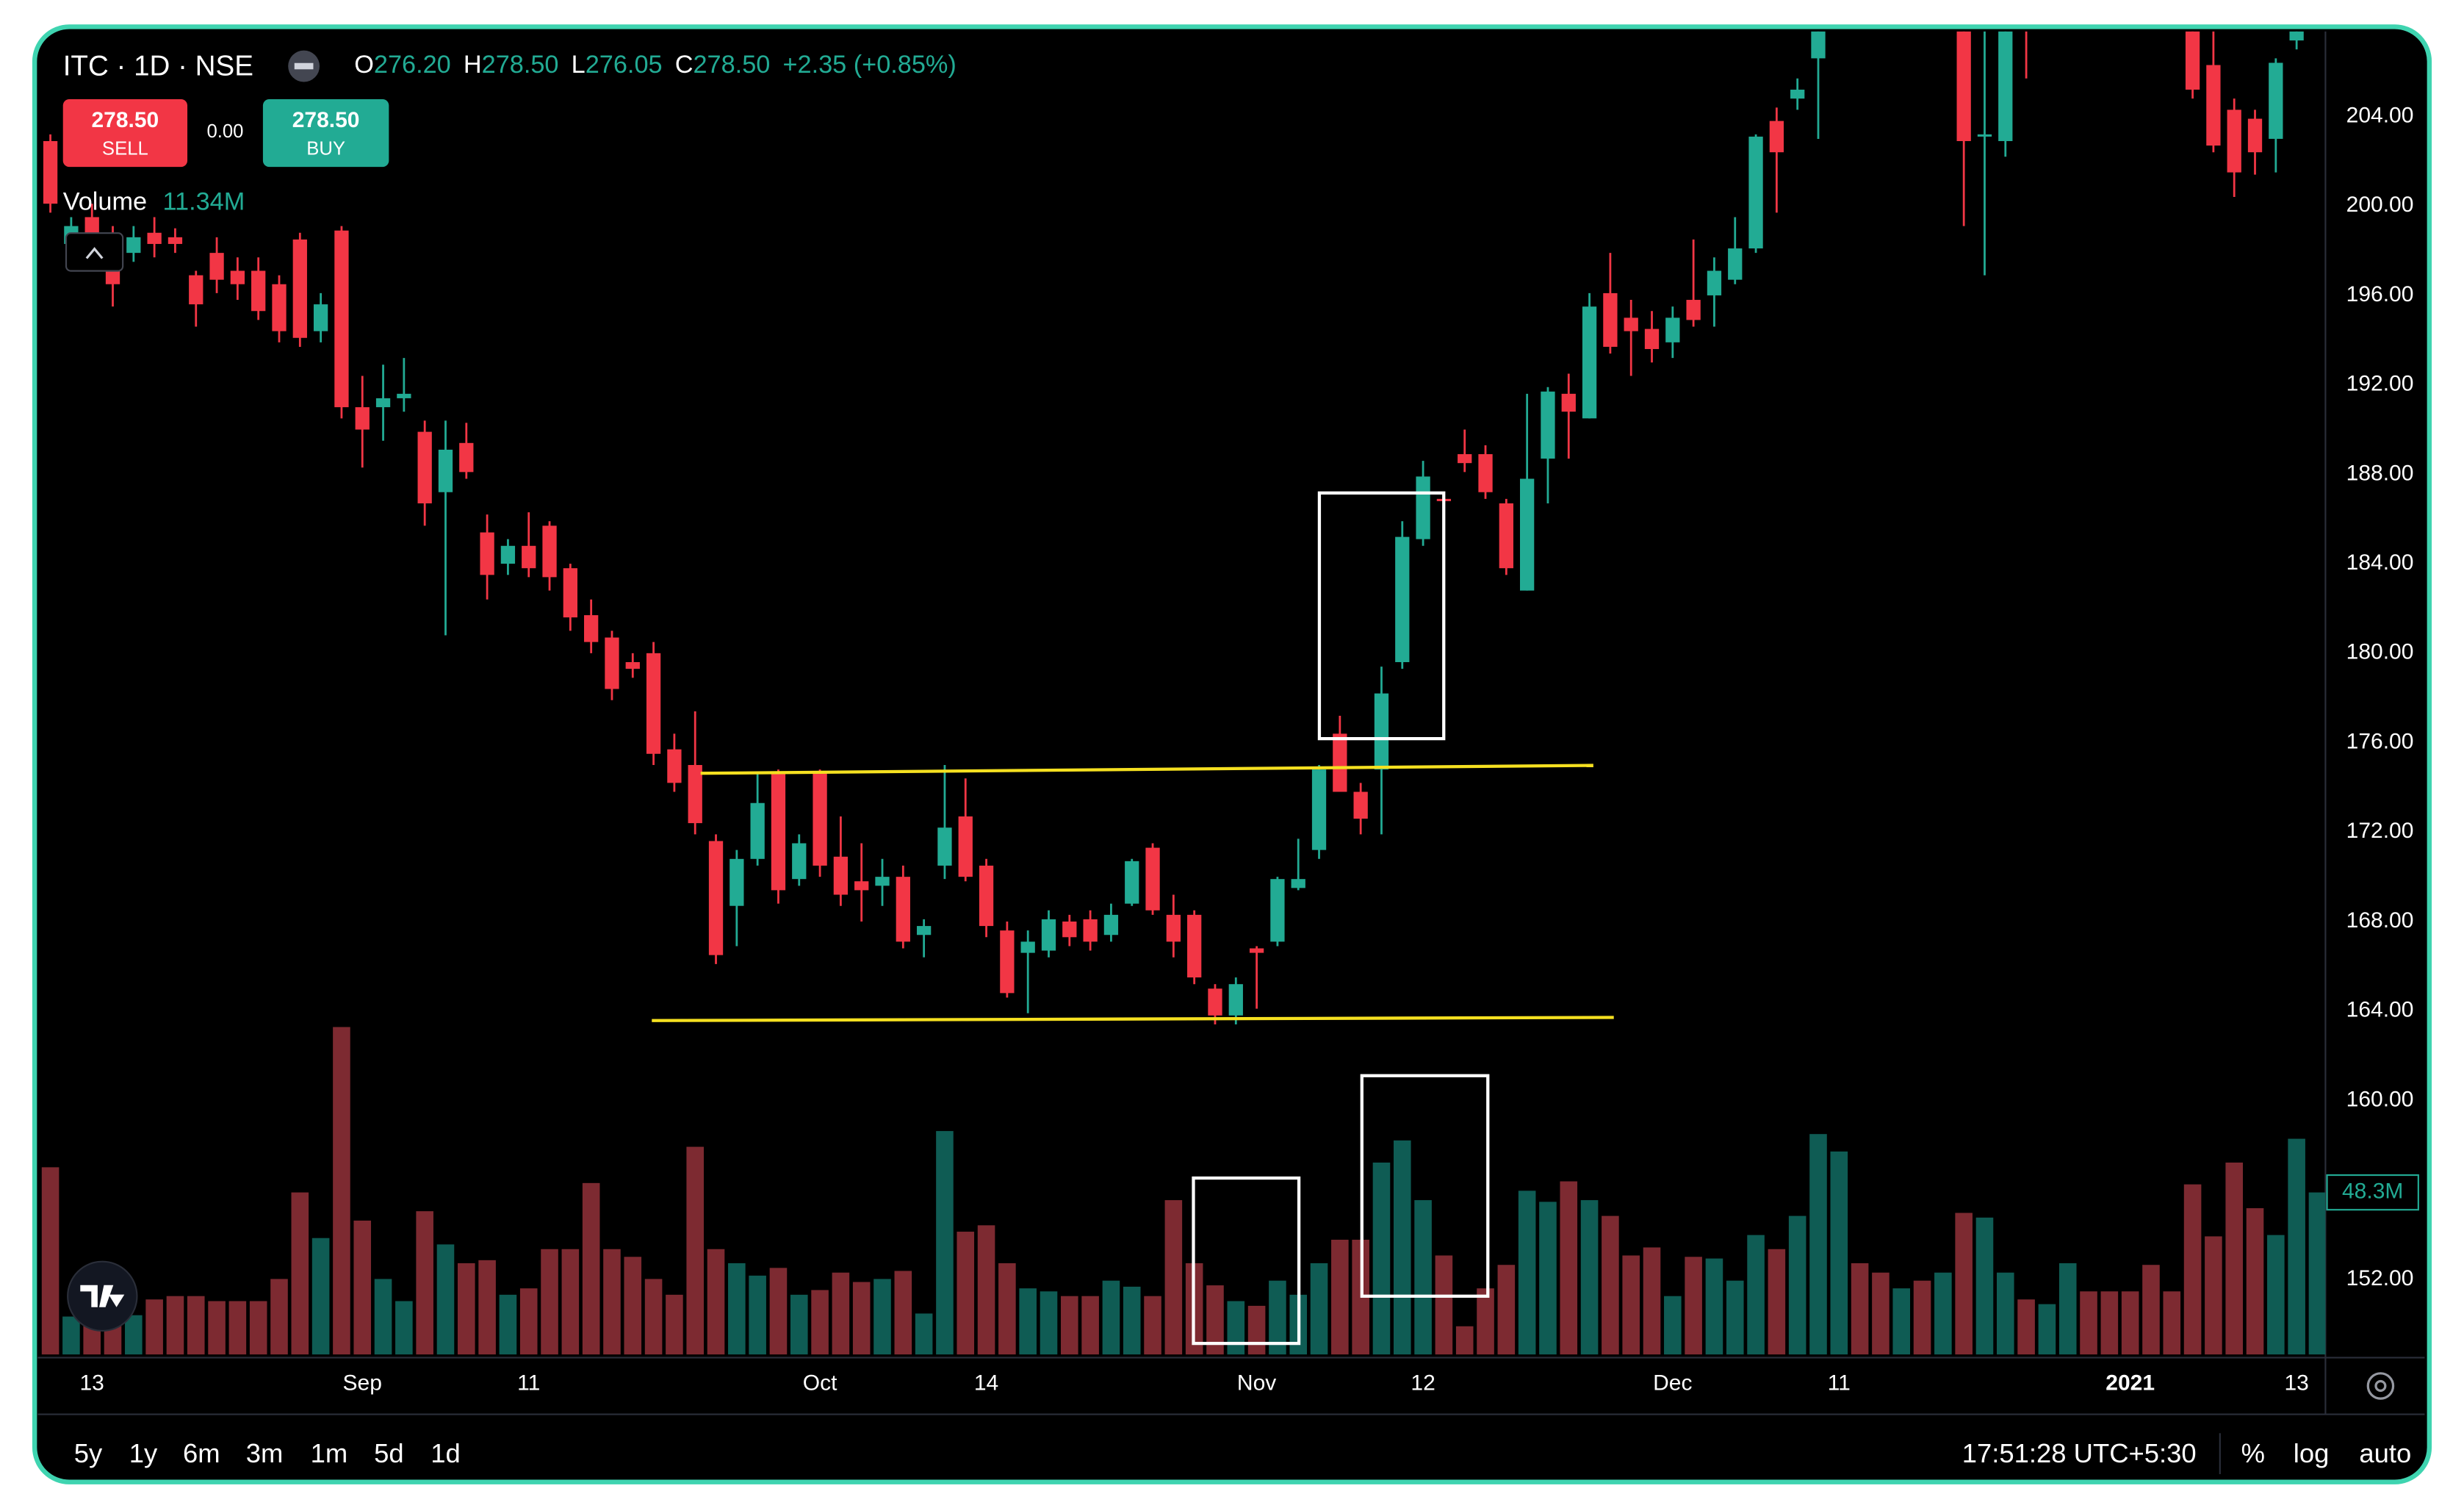 The width and height of the screenshot is (2464, 1494). Describe the element at coordinates (2380, 652) in the screenshot. I see `y-tick-label: 180.00` at that location.